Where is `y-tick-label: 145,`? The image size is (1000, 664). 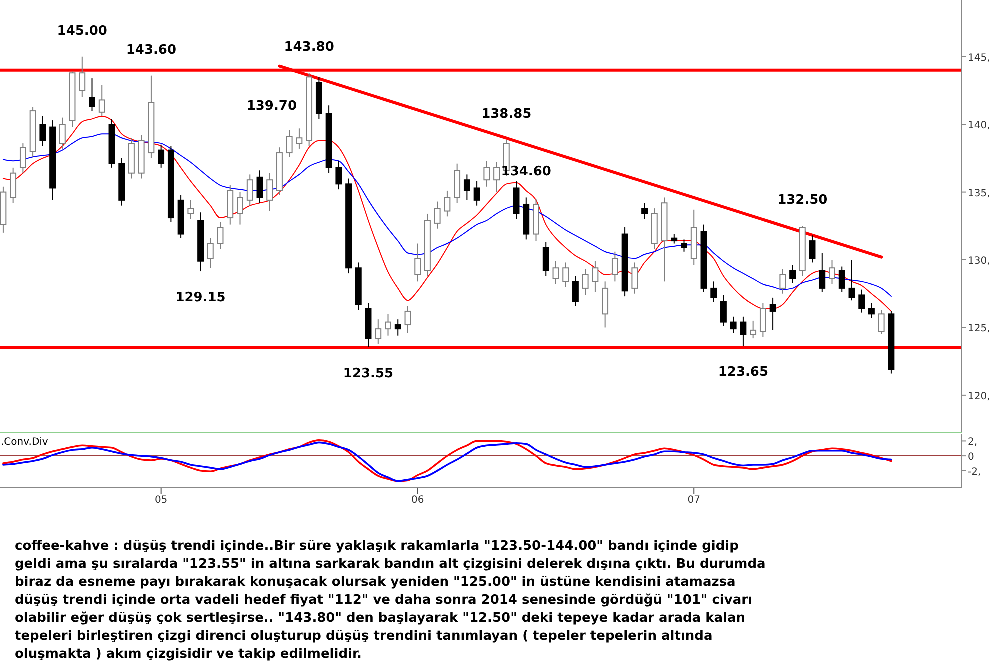 y-tick-label: 145, is located at coordinates (979, 58).